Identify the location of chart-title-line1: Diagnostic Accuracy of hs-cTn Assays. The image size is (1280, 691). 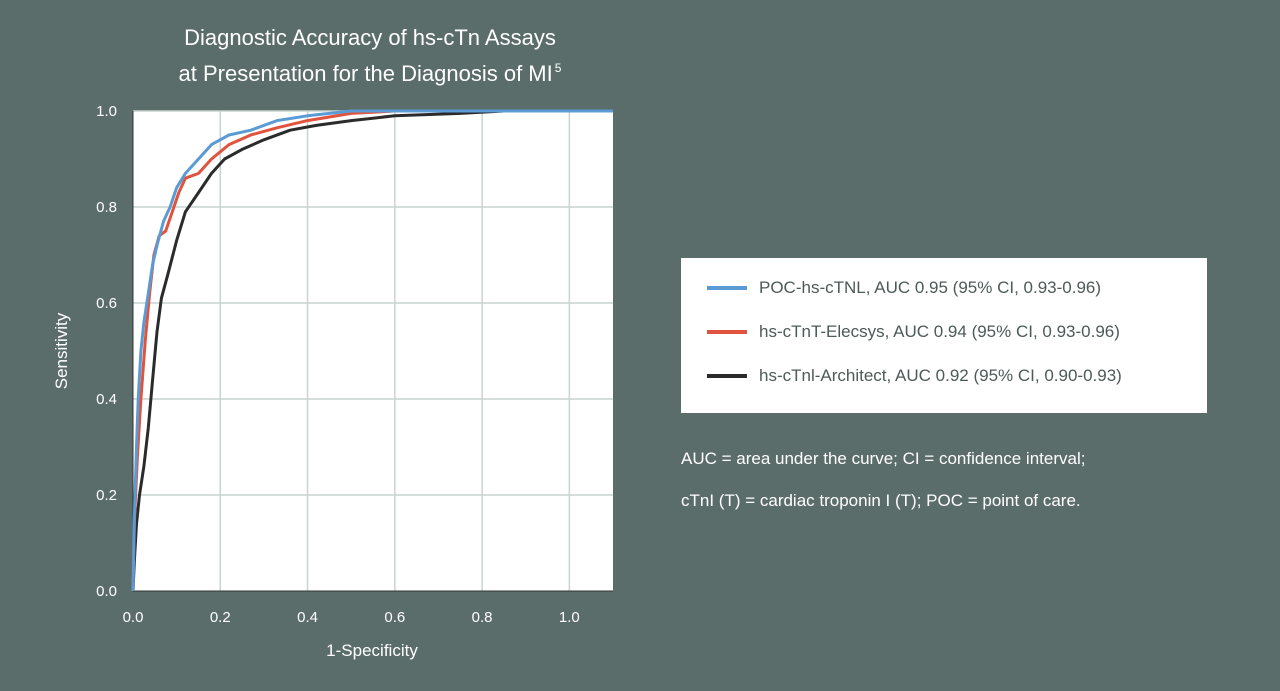
(370, 37).